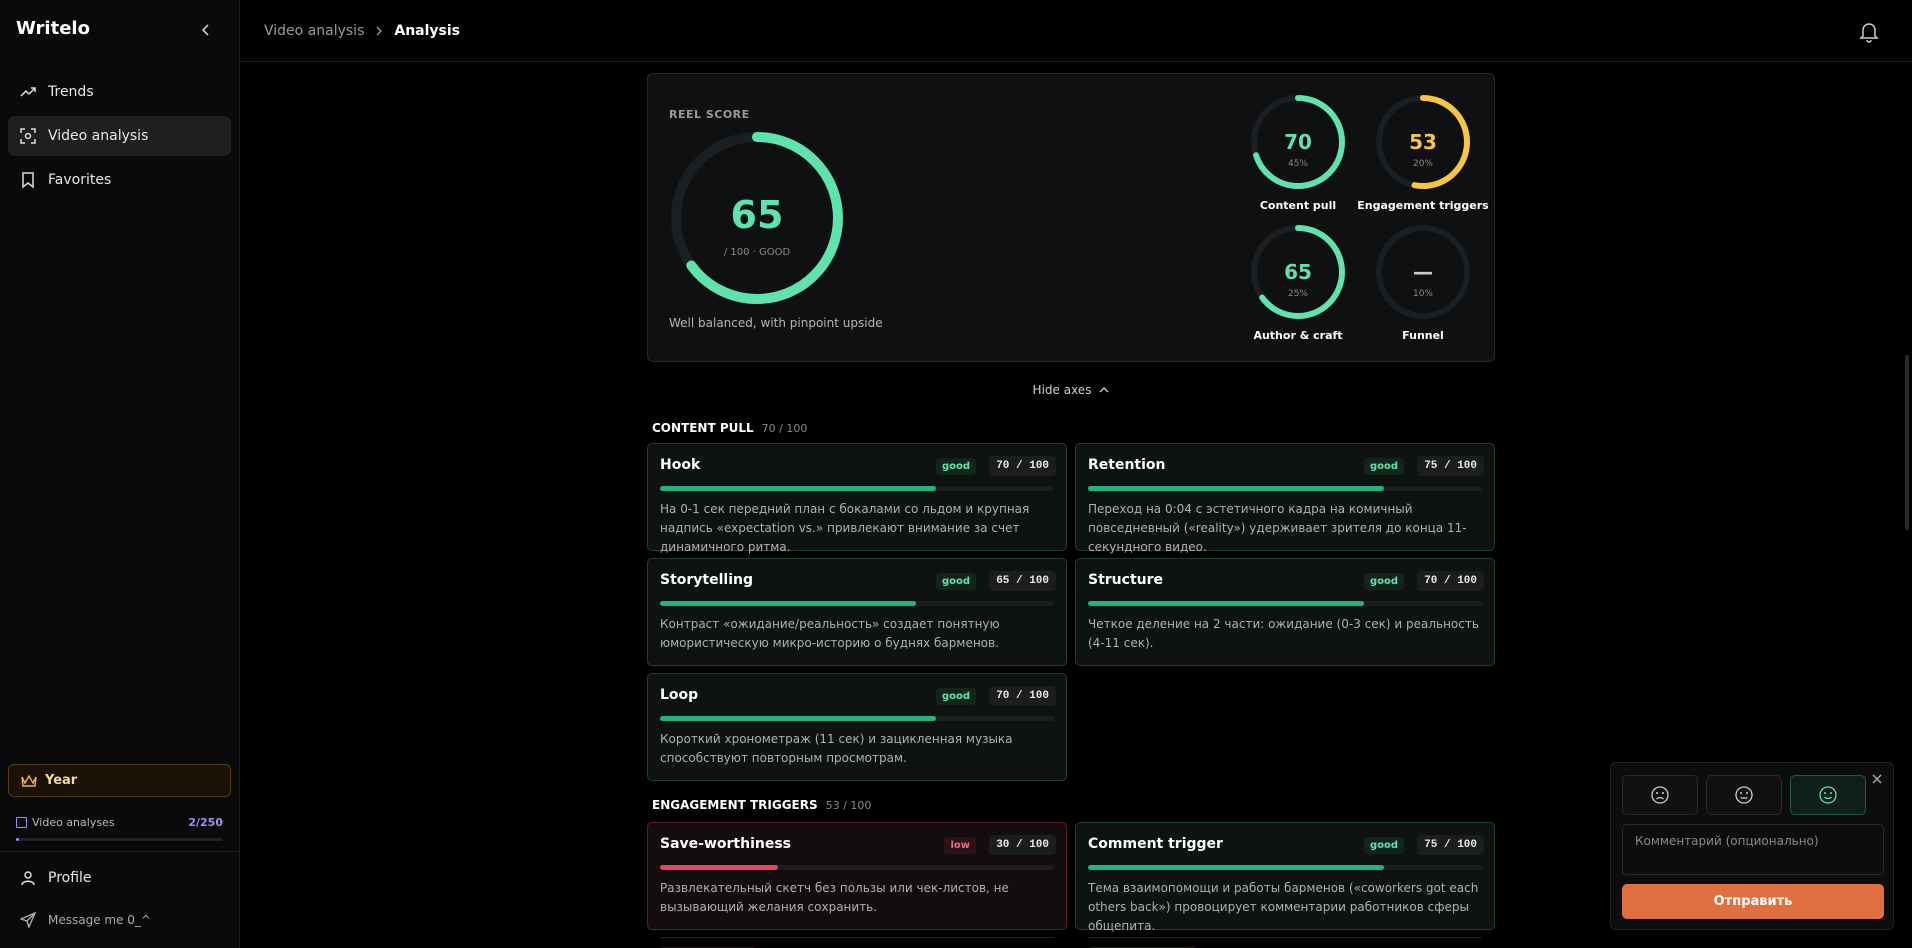  Describe the element at coordinates (206, 30) in the screenshot. I see `collapse-button` at that location.